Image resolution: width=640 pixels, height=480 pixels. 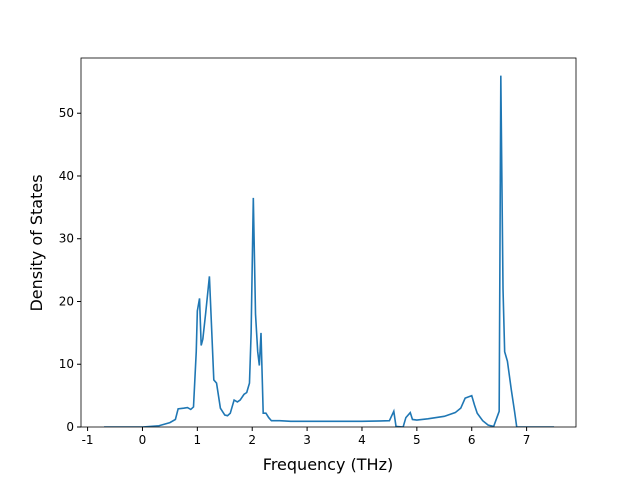 What do you see at coordinates (307, 440) in the screenshot?
I see `x-tick-label: 3` at bounding box center [307, 440].